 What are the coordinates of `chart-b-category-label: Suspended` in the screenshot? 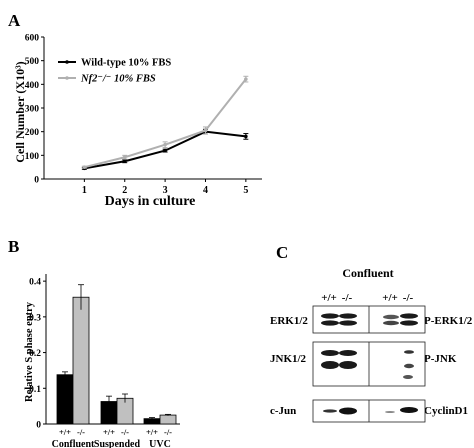 It's located at (117, 443).